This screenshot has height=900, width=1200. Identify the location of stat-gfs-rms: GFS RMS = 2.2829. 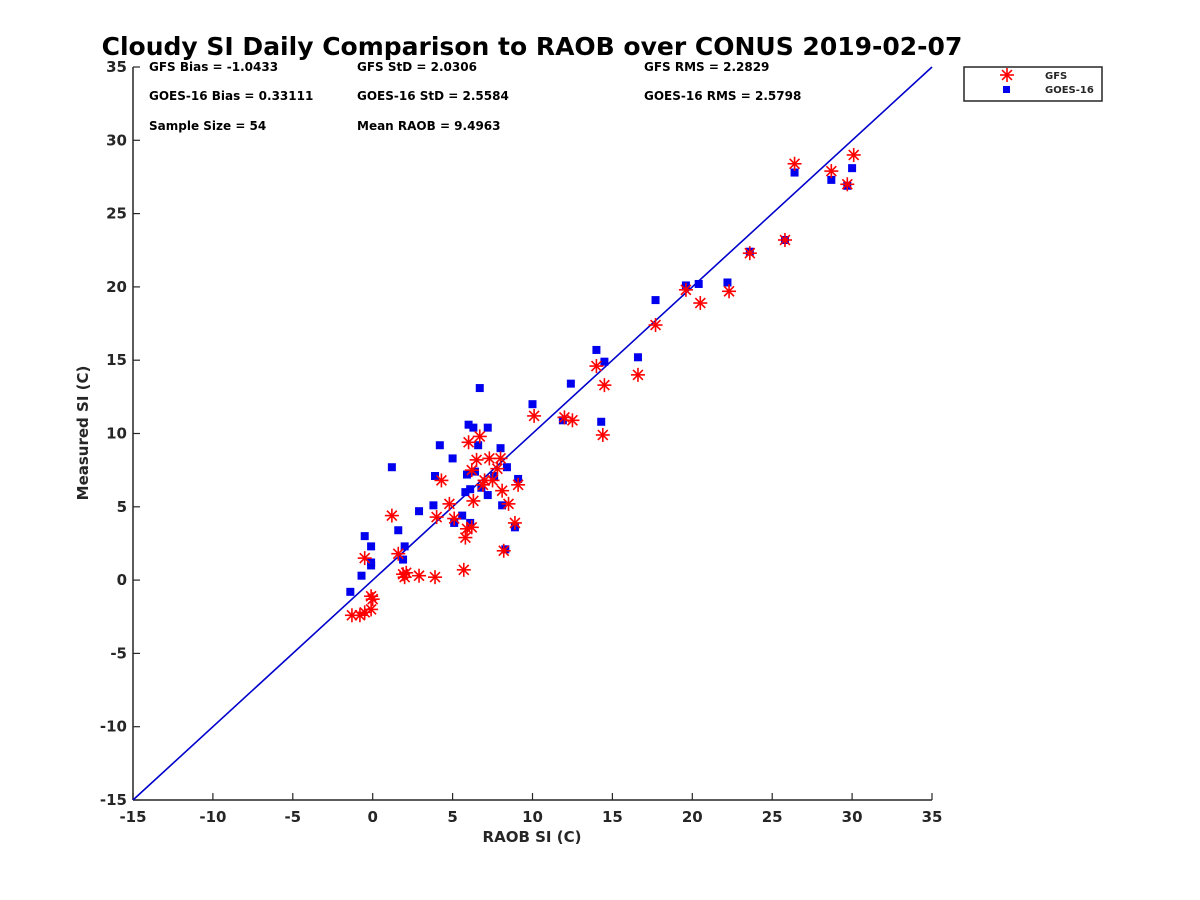
(706, 67).